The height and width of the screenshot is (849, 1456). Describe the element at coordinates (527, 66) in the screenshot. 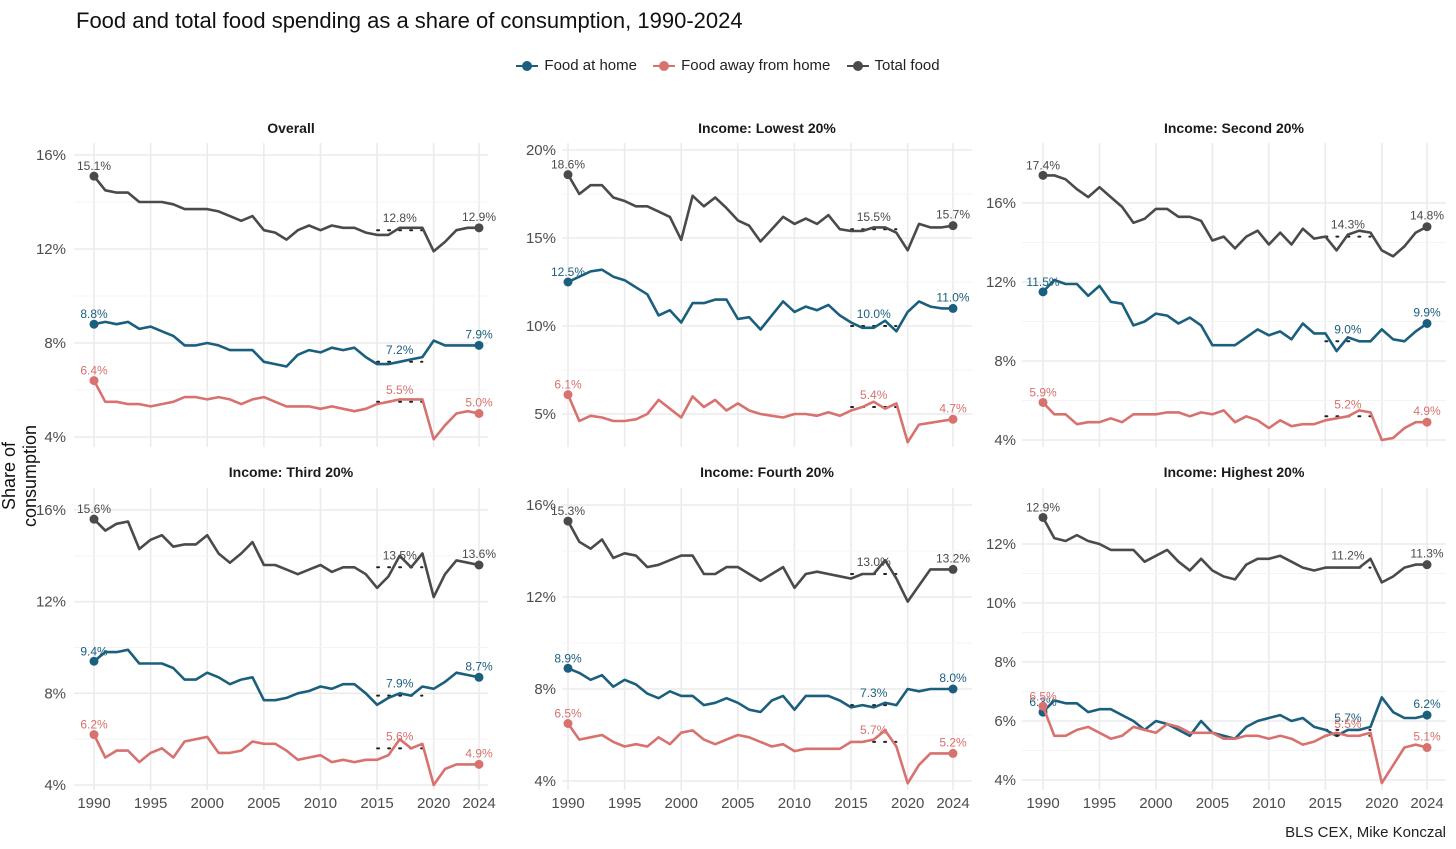

I see `legend-key-food-at-home` at that location.